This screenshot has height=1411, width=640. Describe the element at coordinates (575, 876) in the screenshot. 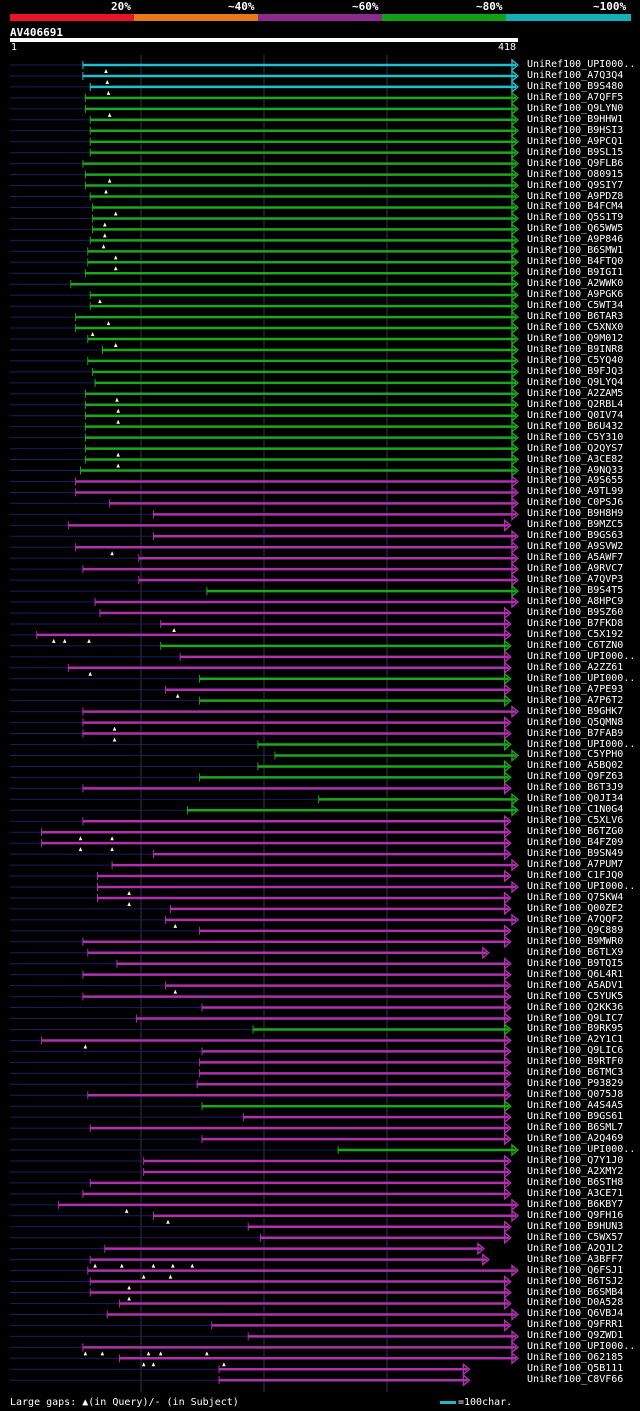

I see `hit-label: UniRef100_C1FJQ0` at that location.